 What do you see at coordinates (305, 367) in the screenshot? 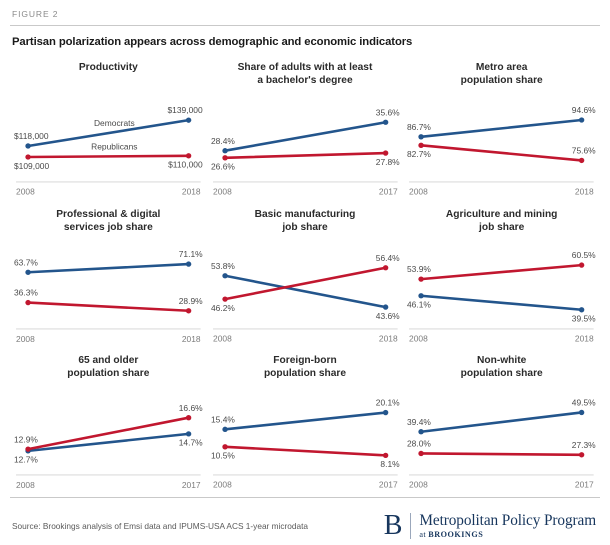
I see `chart-panel-title: Foreign-born population share` at bounding box center [305, 367].